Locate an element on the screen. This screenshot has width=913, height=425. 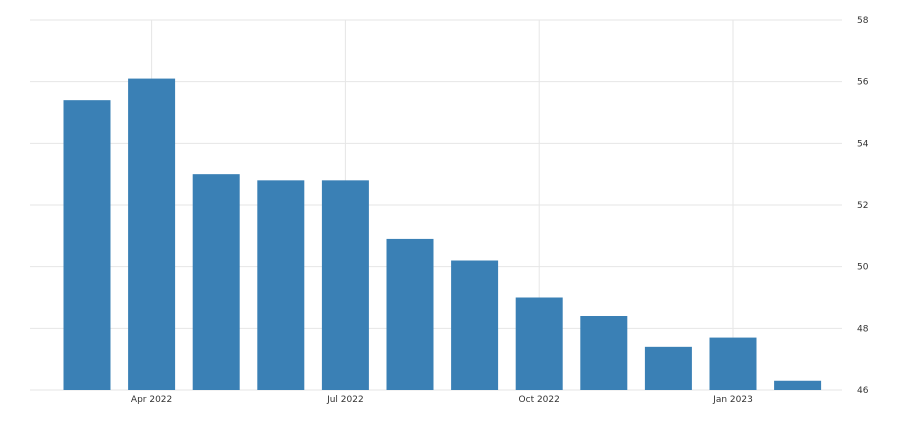
x-axis-ticks: Apr 2022 Jul 2022 Oct 2022 Jan 2023 is located at coordinates (442, 400).